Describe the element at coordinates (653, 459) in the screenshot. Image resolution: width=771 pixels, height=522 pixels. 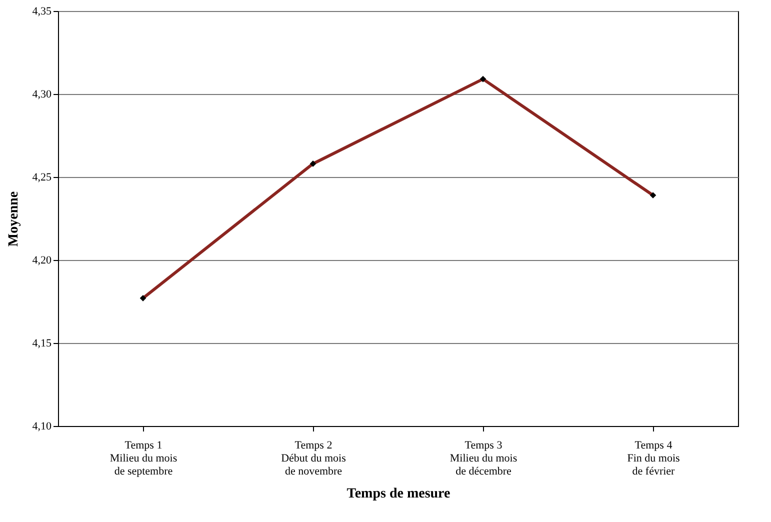
I see `x-tick-label: Temps 4 Fin du mois de février` at that location.